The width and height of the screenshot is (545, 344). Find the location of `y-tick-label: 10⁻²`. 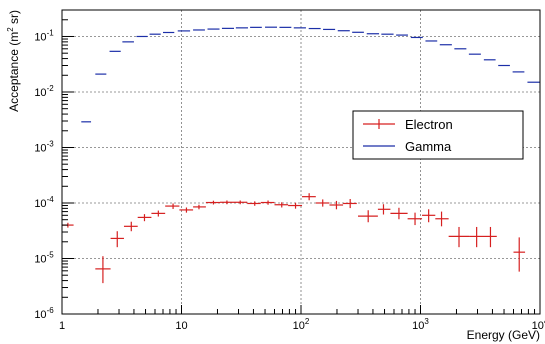

y-tick-label: 10⁻² is located at coordinates (44, 91).